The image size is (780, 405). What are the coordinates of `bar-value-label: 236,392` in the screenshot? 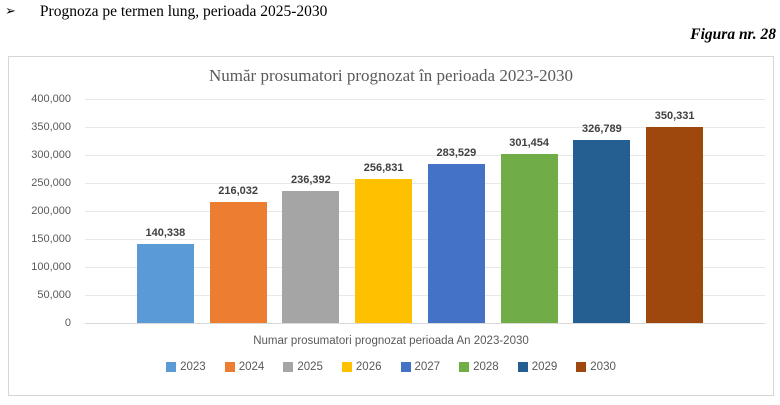 It's located at (310, 179).